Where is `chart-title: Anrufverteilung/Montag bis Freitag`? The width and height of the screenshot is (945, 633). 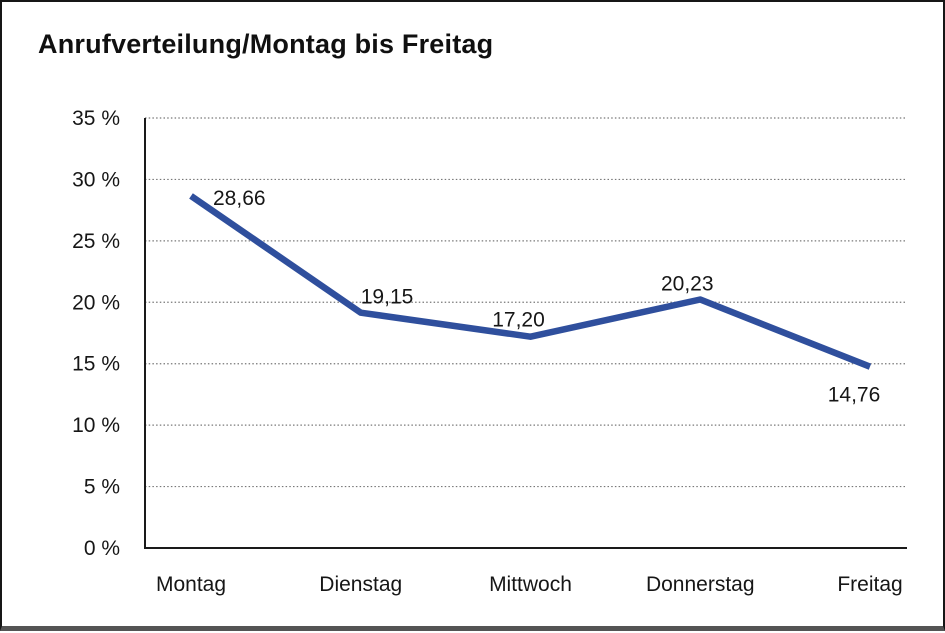
chart-title: Anrufverteilung/Montag bis Freitag is located at coordinates (266, 44).